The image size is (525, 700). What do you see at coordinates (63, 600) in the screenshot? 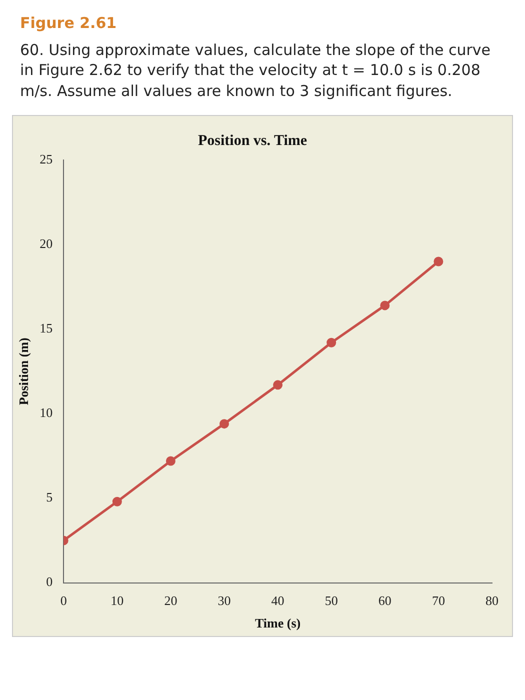
I see `x-tick-label: 0` at bounding box center [63, 600].